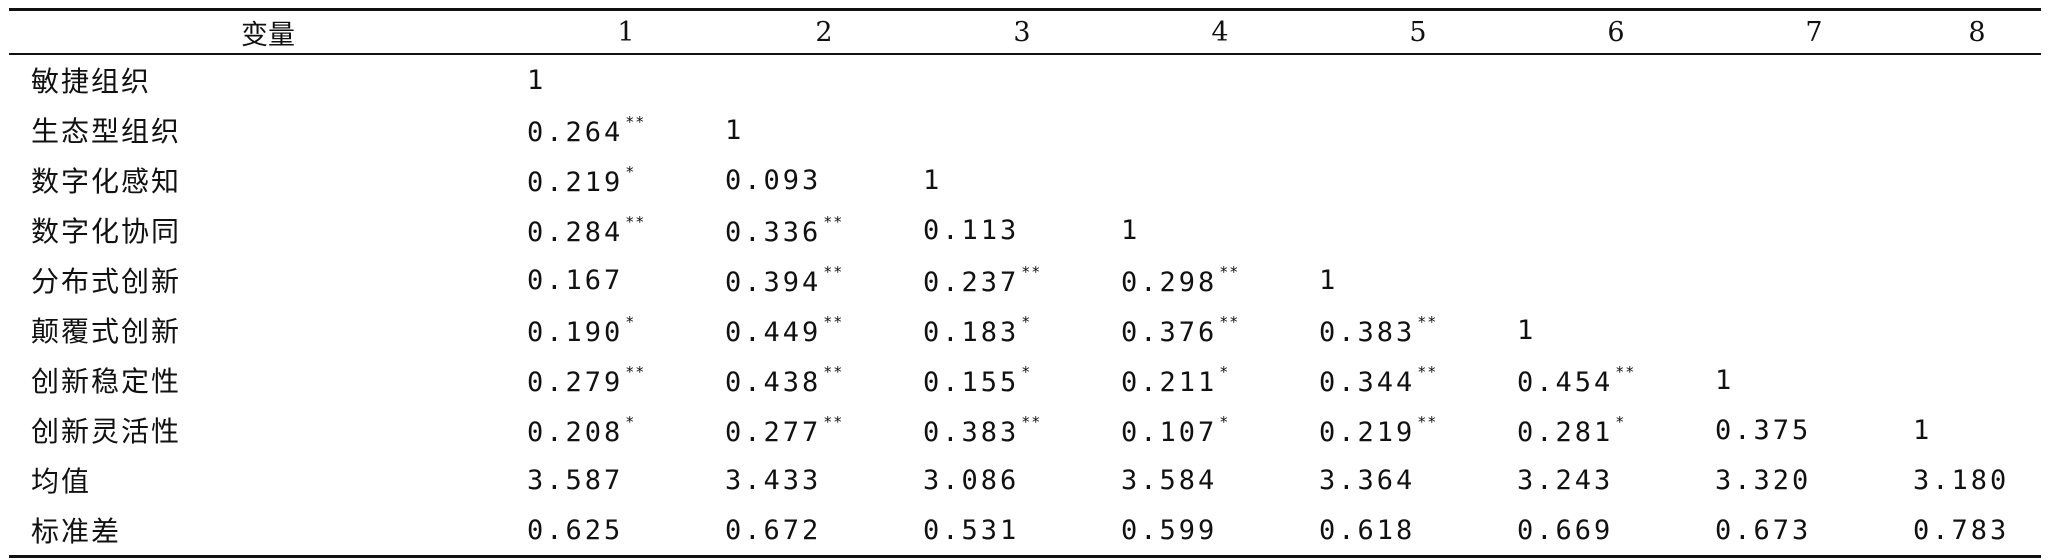  What do you see at coordinates (1616, 480) in the screenshot?
I see `value-cell: 3.243` at bounding box center [1616, 480].